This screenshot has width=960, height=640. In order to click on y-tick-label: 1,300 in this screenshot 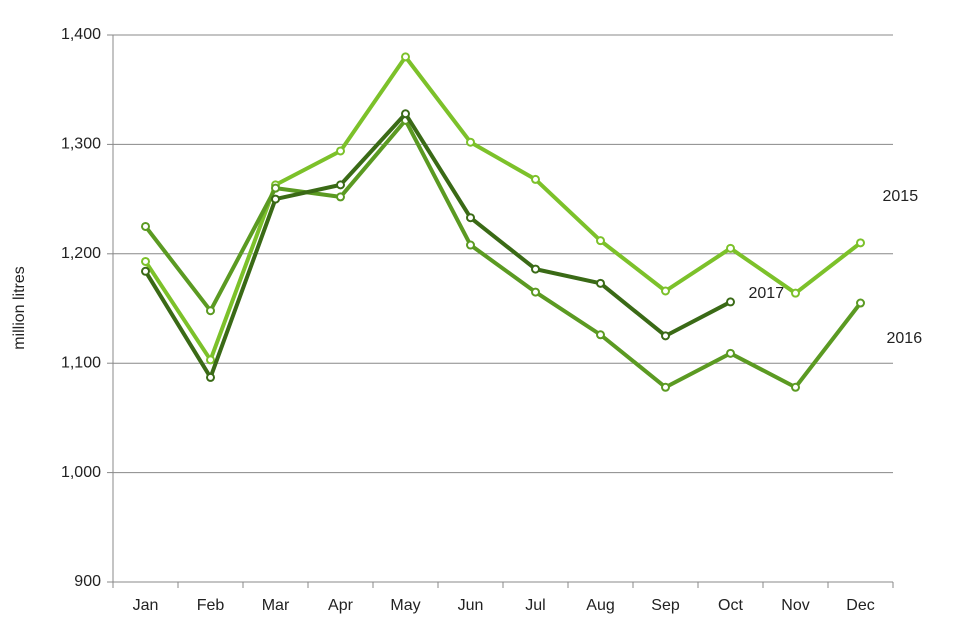, I will do `click(81, 144)`.